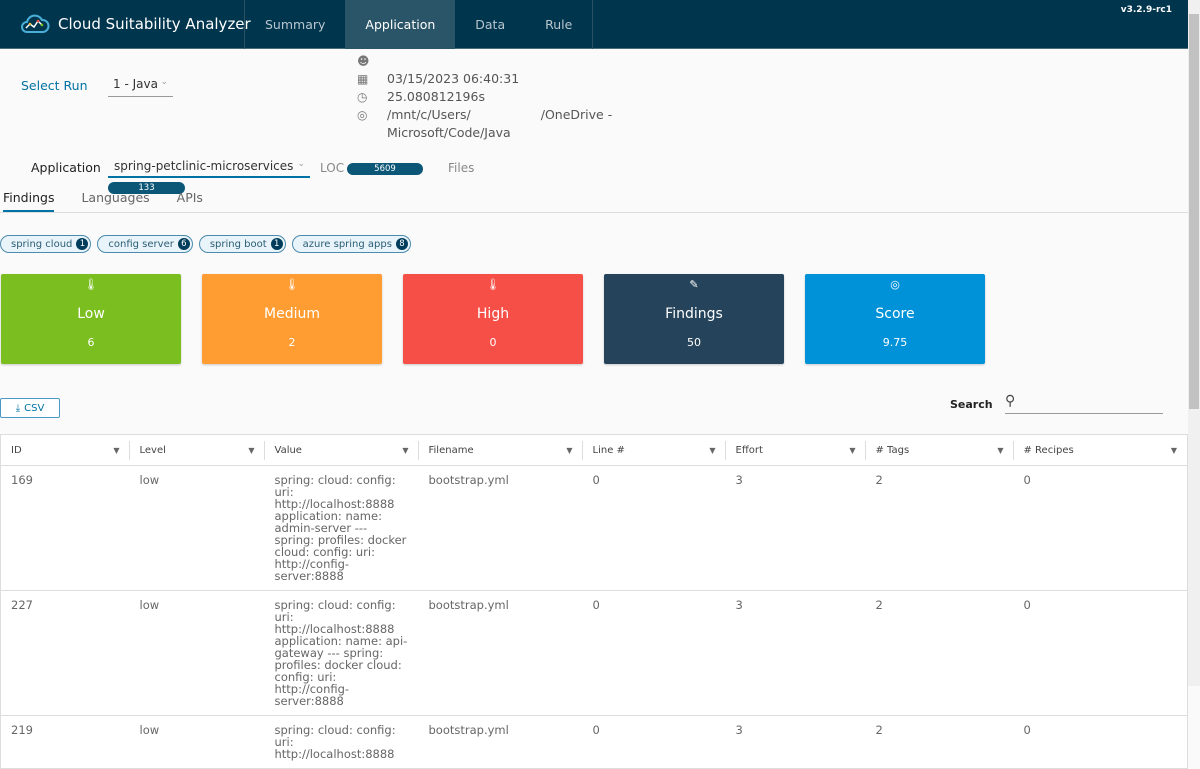  I want to click on cloud-logo-icon, so click(35, 23).